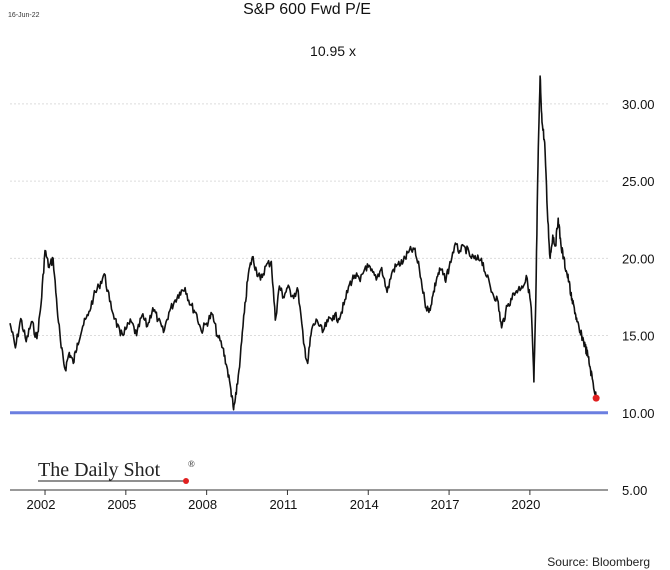 This screenshot has height=570, width=670. I want to click on current-value-annotation: 10.95 x, so click(333, 51).